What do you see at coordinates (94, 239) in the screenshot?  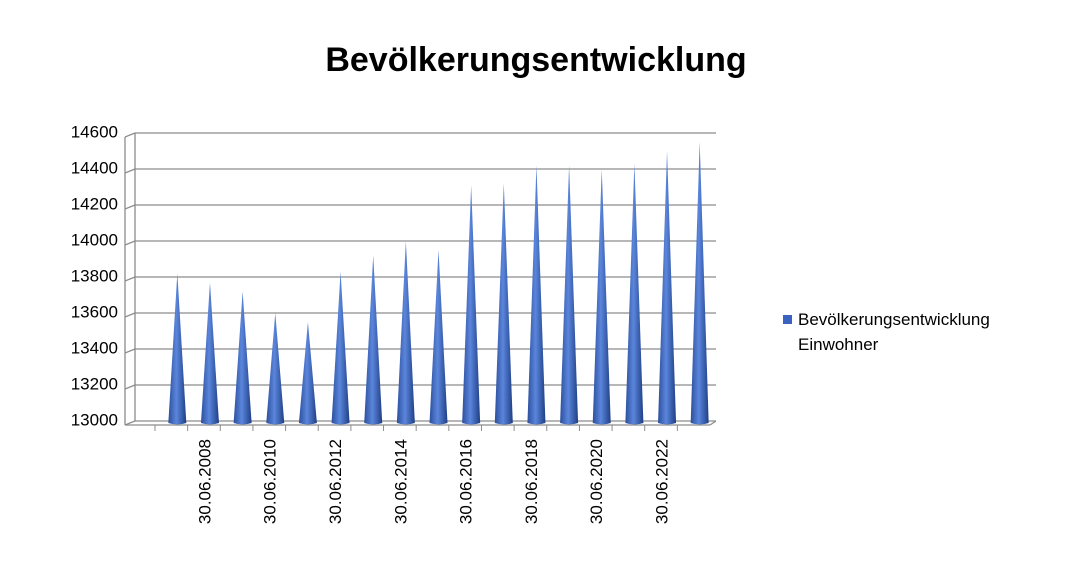 I see `y-tick-label: 14000` at bounding box center [94, 239].